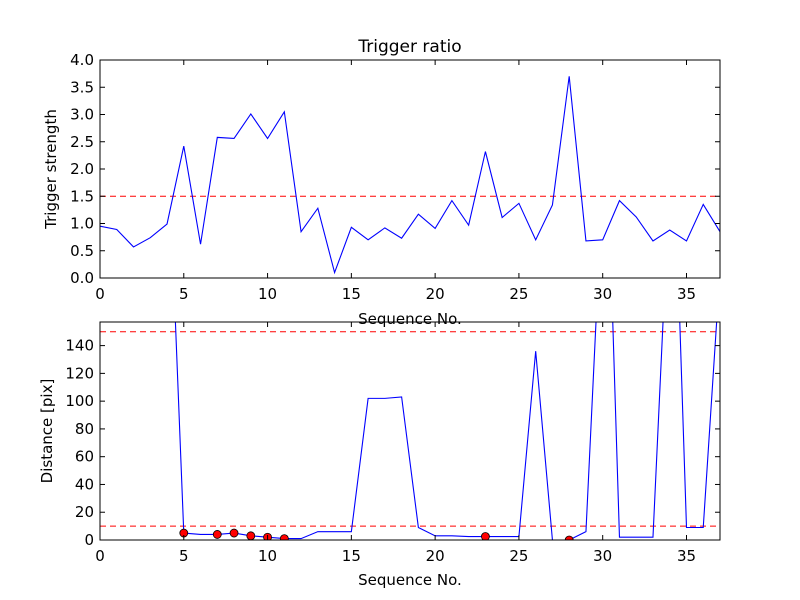 This screenshot has height=600, width=800. I want to click on bottom-x-tick-label: 20, so click(435, 556).